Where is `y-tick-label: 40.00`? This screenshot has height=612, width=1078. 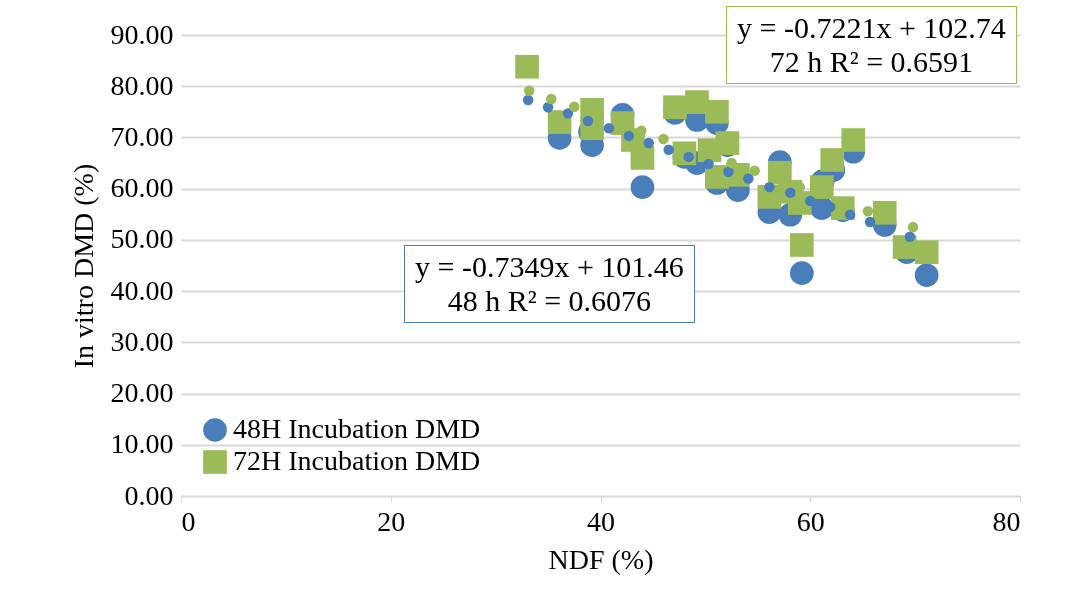
y-tick-label: 40.00 is located at coordinates (142, 290).